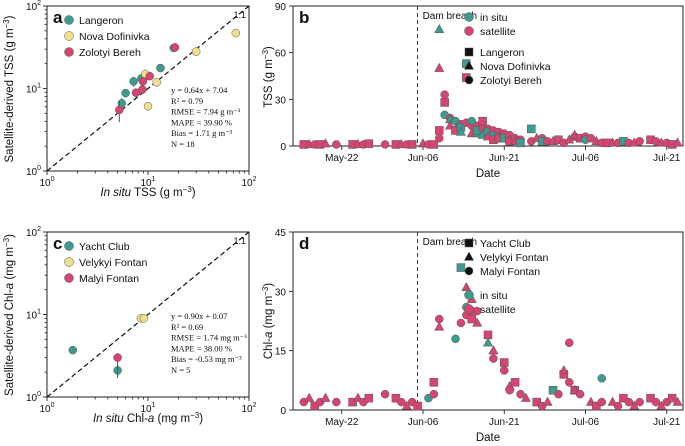 The width and height of the screenshot is (685, 446). What do you see at coordinates (269, 335) in the screenshot?
I see `y-axis-title-var: a` at bounding box center [269, 335].